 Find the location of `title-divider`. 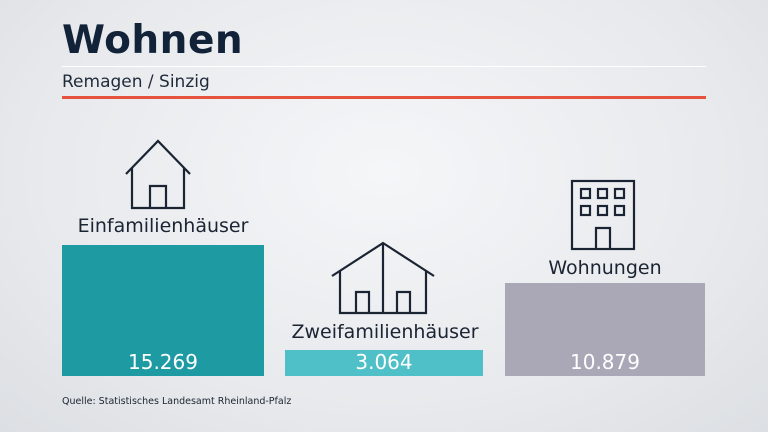

title-divider is located at coordinates (384, 66).